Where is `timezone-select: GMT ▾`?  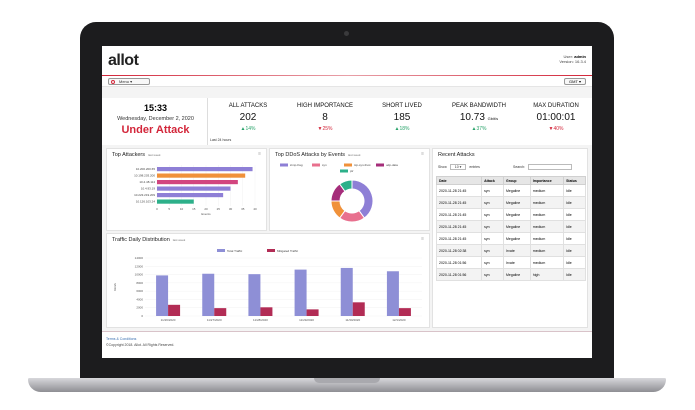
timezone-select: GMT ▾ is located at coordinates (575, 81).